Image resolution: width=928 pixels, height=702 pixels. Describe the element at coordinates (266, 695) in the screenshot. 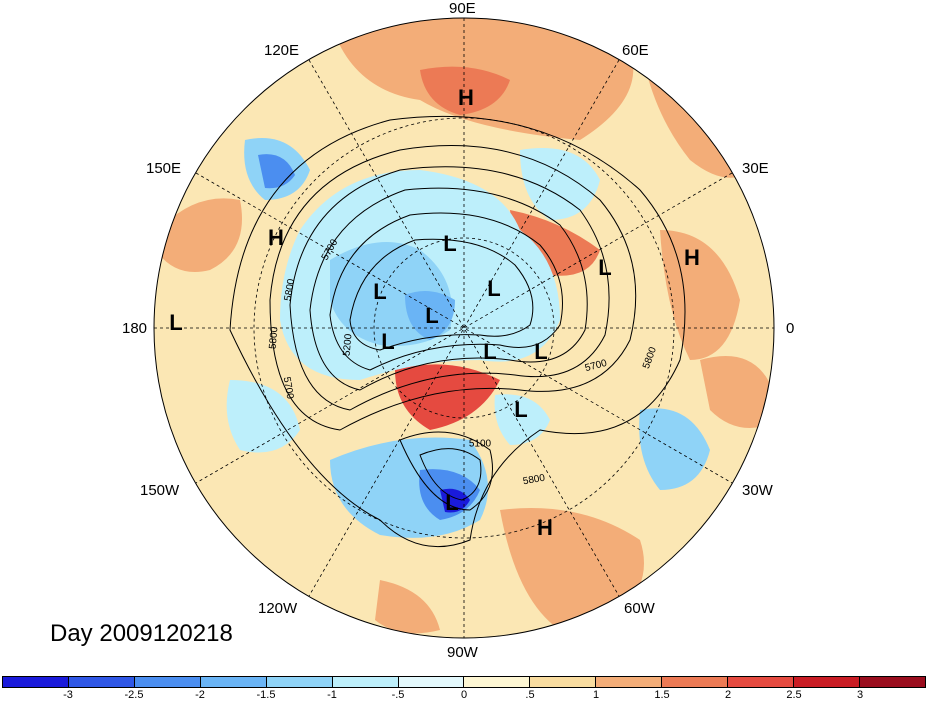

I see `colorbar-tick-label: -1.5` at that location.